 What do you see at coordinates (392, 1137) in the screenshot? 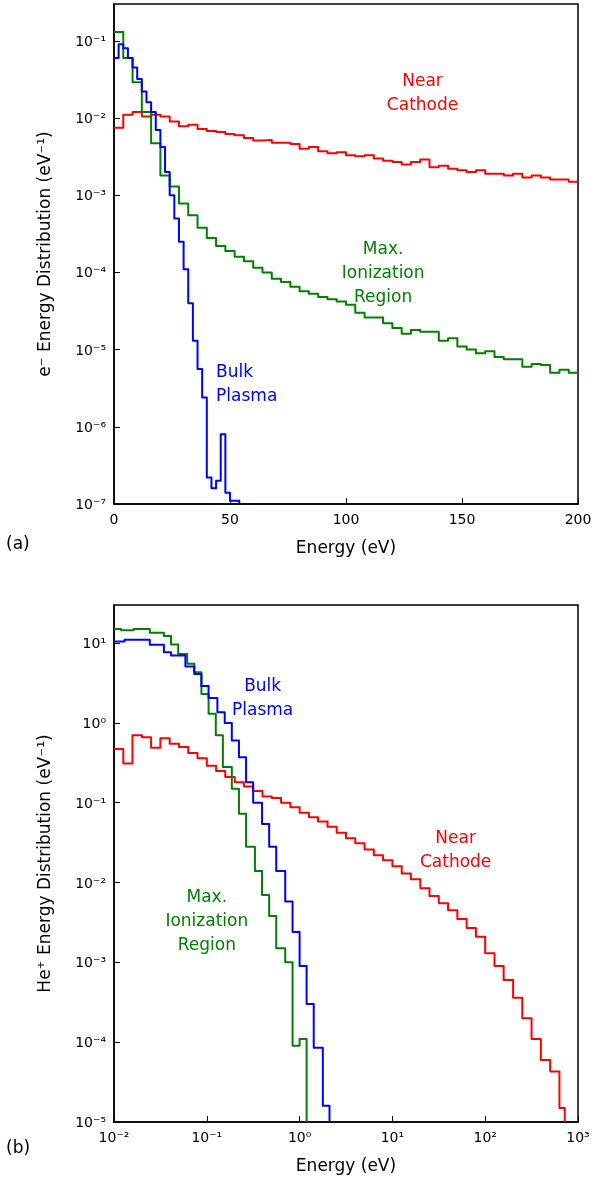
I see `x-tick-label: 10¹` at bounding box center [392, 1137].